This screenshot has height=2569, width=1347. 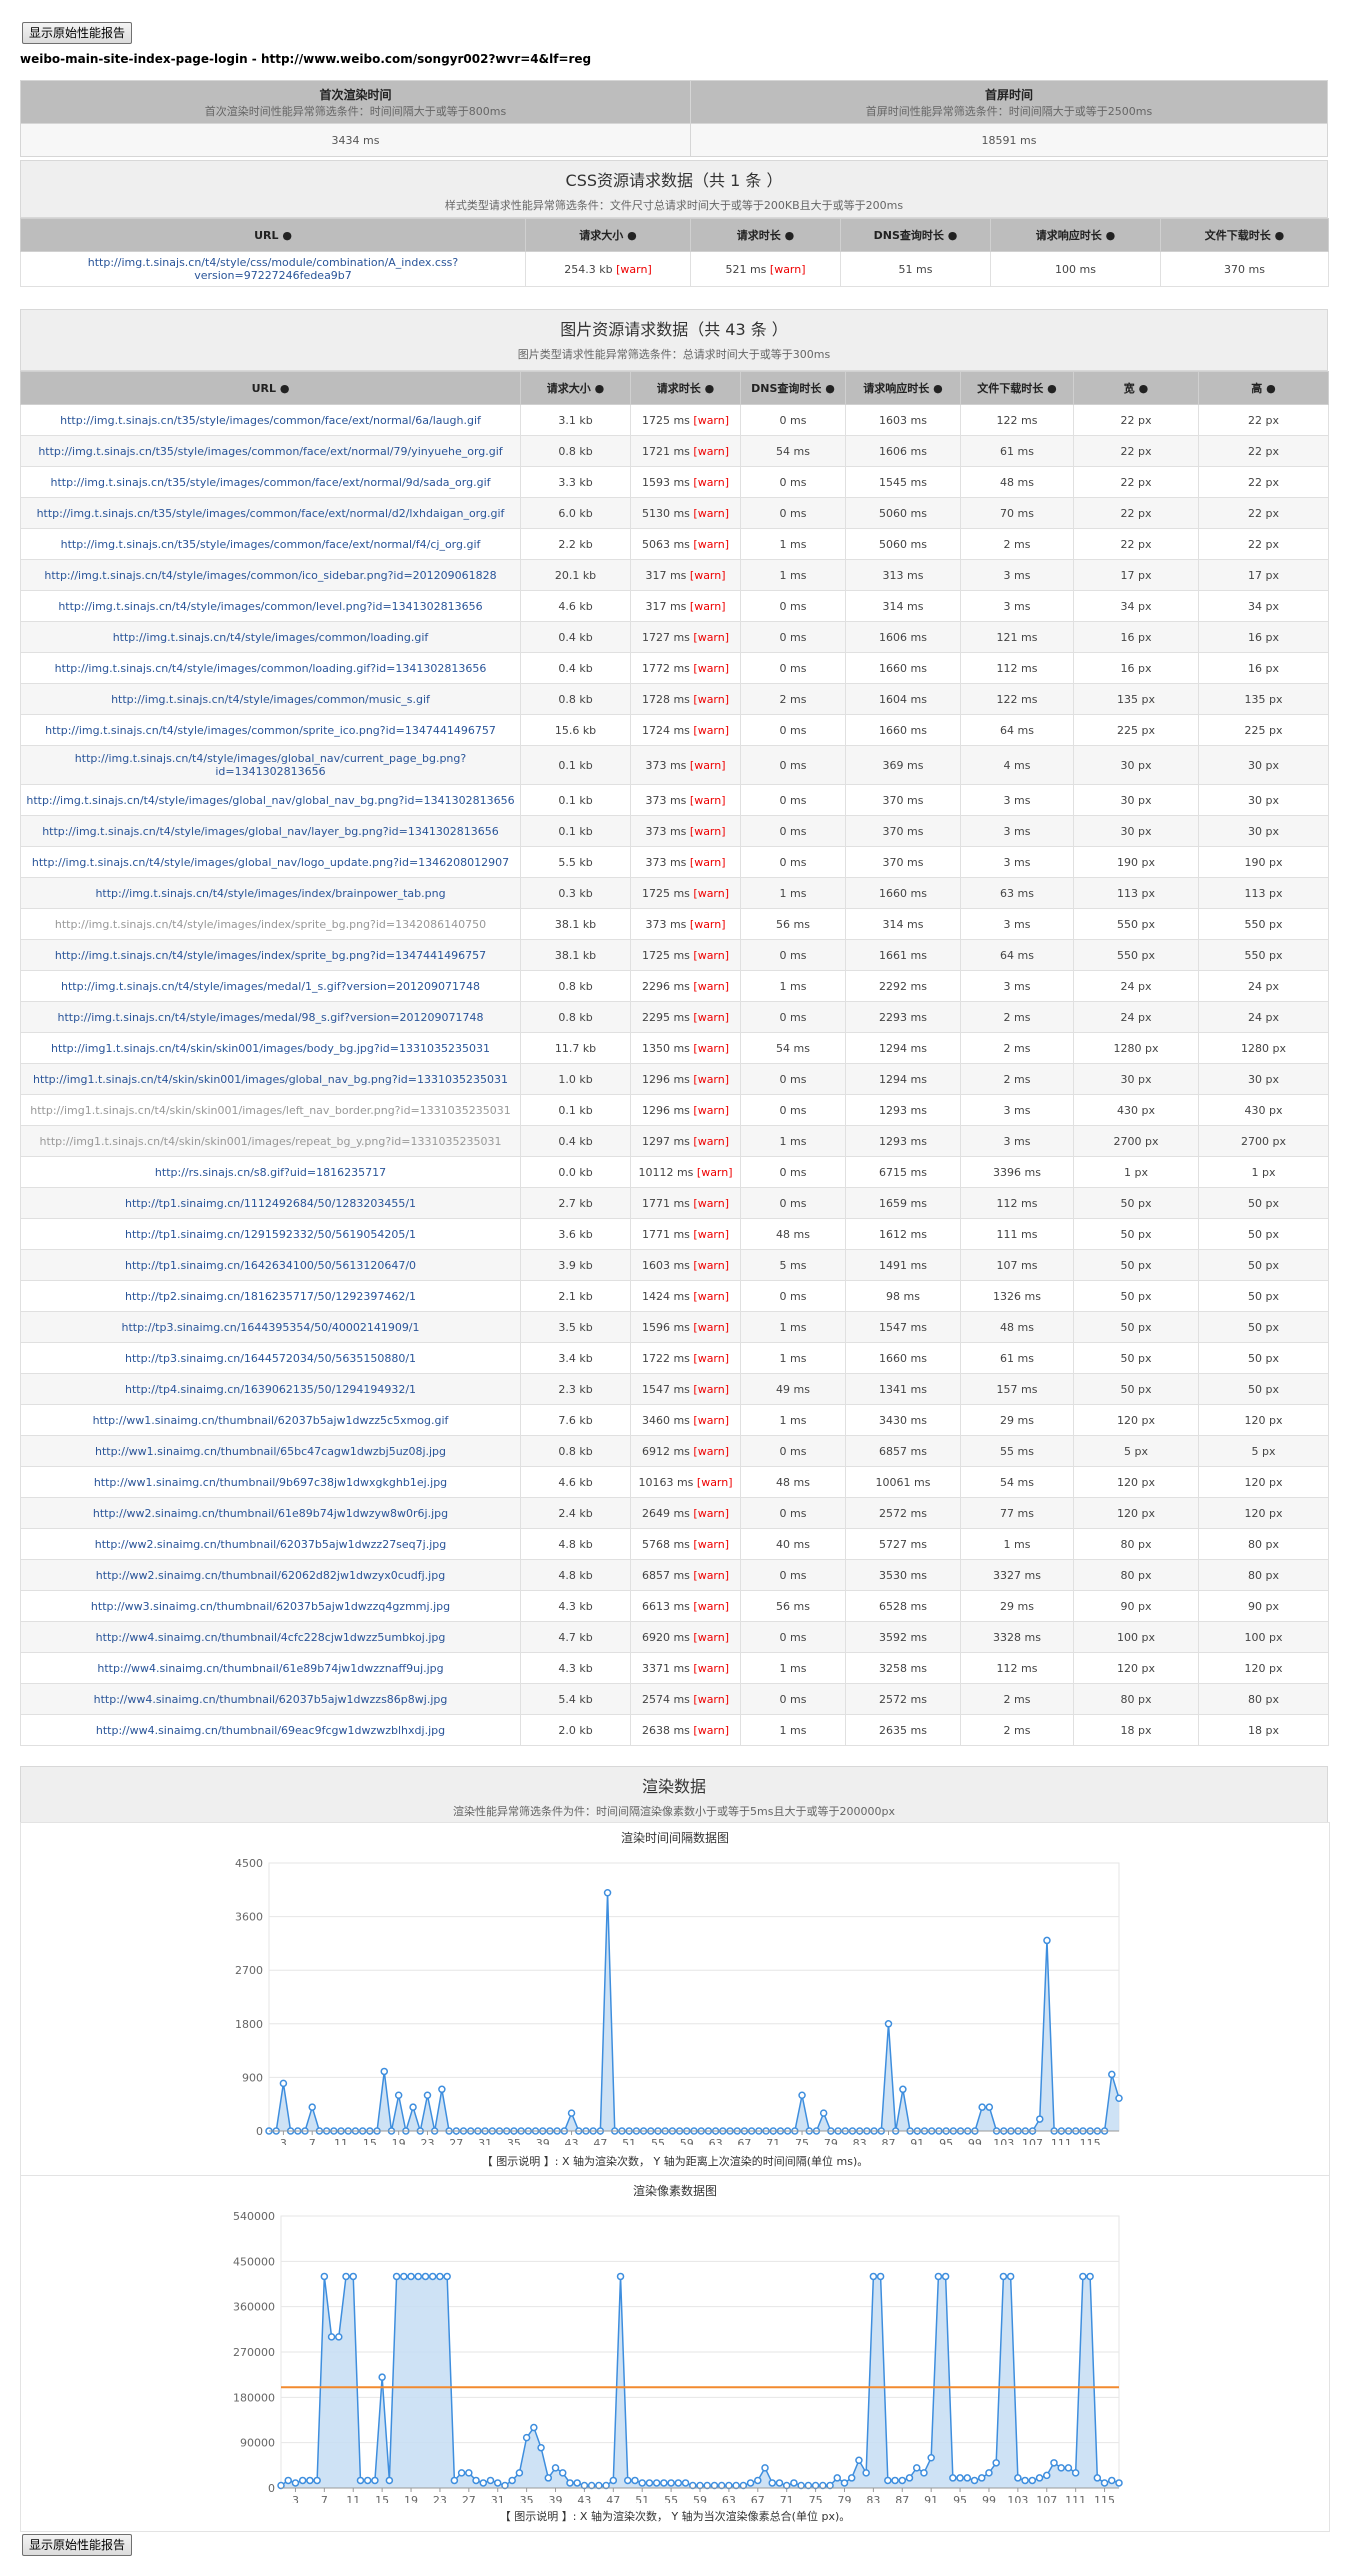 What do you see at coordinates (341, 2141) in the screenshot?
I see `x-tick-label: 11` at bounding box center [341, 2141].